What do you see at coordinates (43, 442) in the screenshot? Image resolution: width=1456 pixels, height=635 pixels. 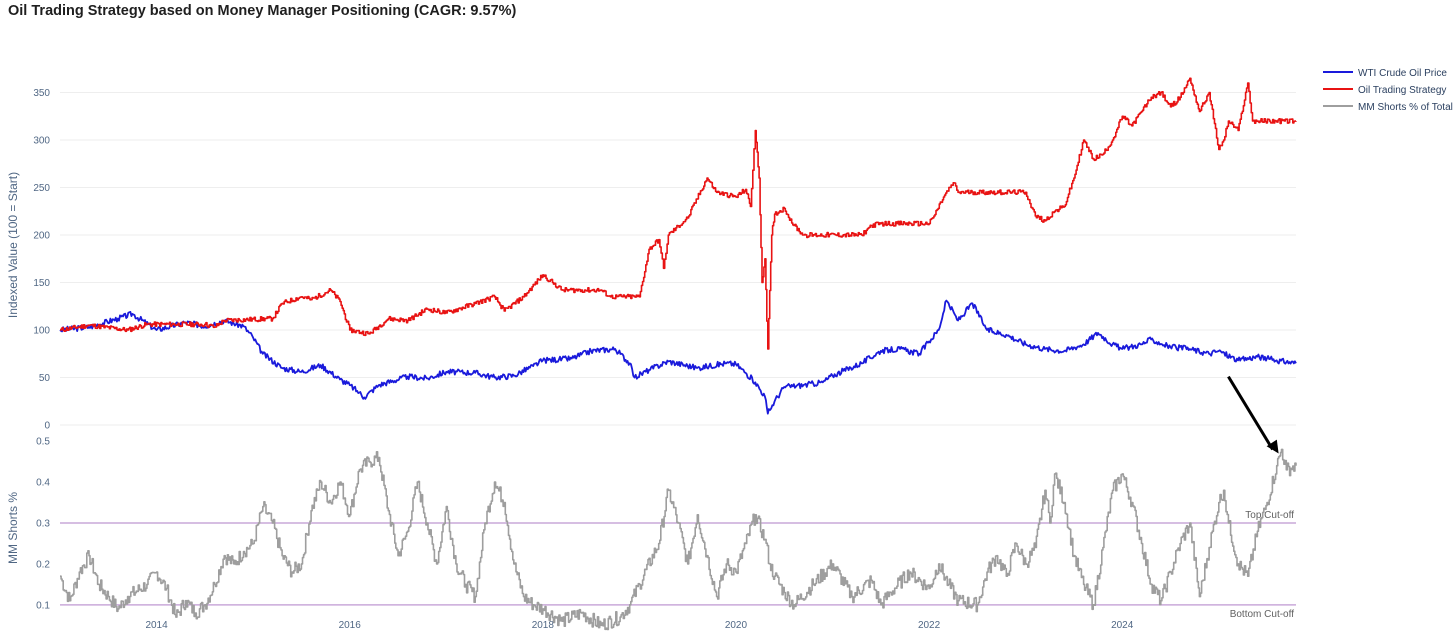 I see `bottom-y-tick-label: 0.5` at bounding box center [43, 442].